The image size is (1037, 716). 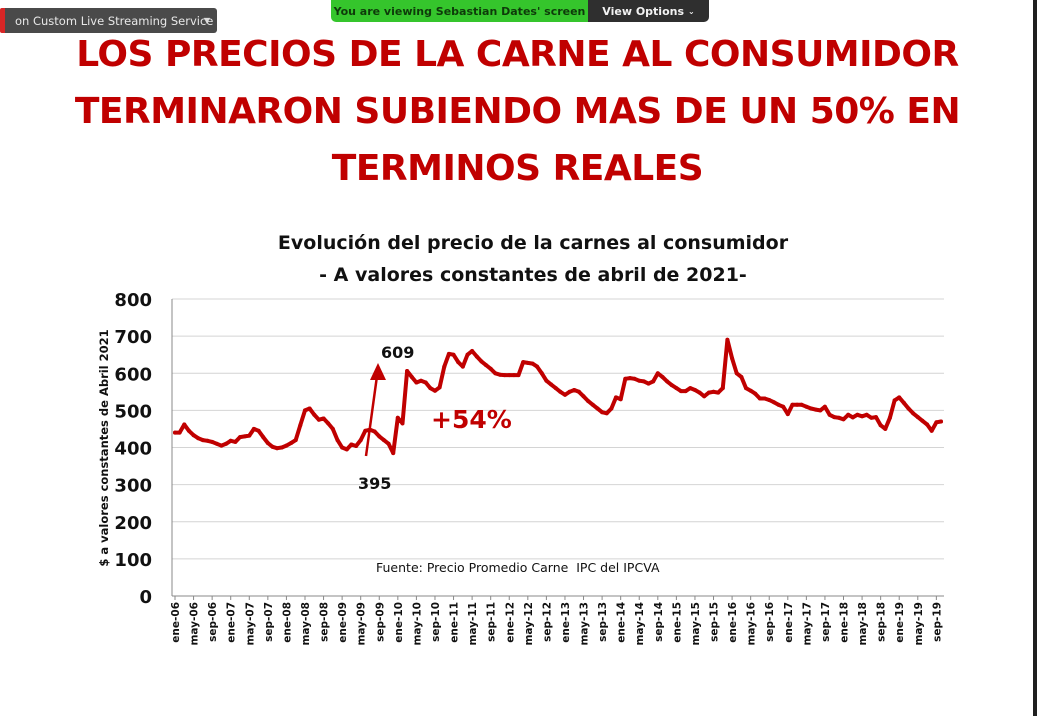 I want to click on x-tick-label: ene-18, so click(x=845, y=622).